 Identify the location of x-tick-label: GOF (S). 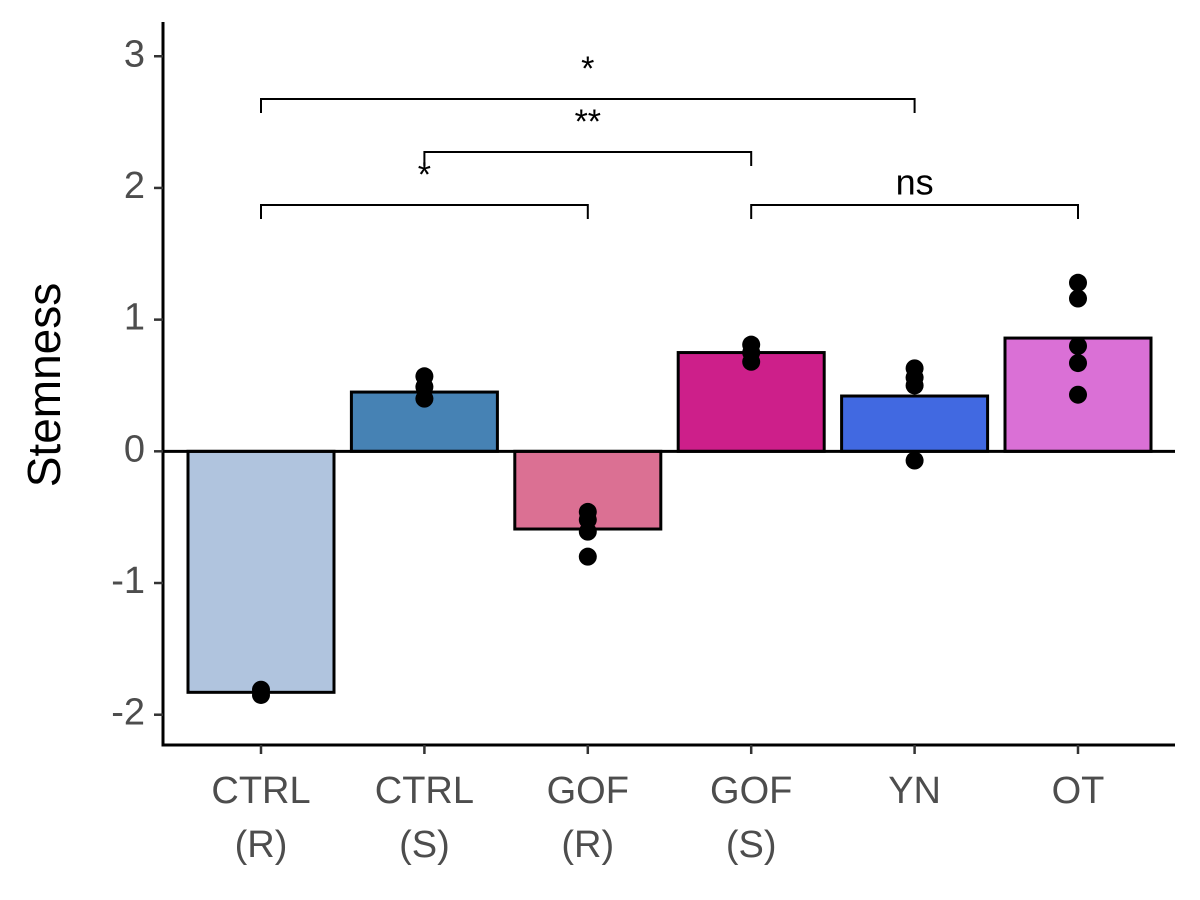
(751, 818).